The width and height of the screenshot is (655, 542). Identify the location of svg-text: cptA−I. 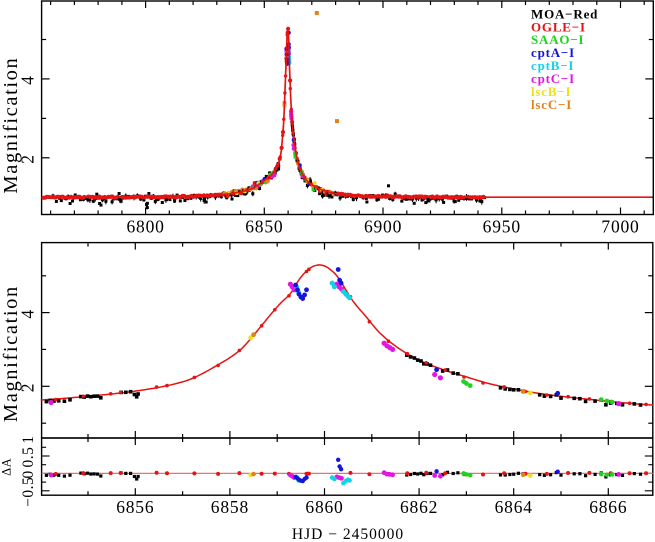
(553, 52).